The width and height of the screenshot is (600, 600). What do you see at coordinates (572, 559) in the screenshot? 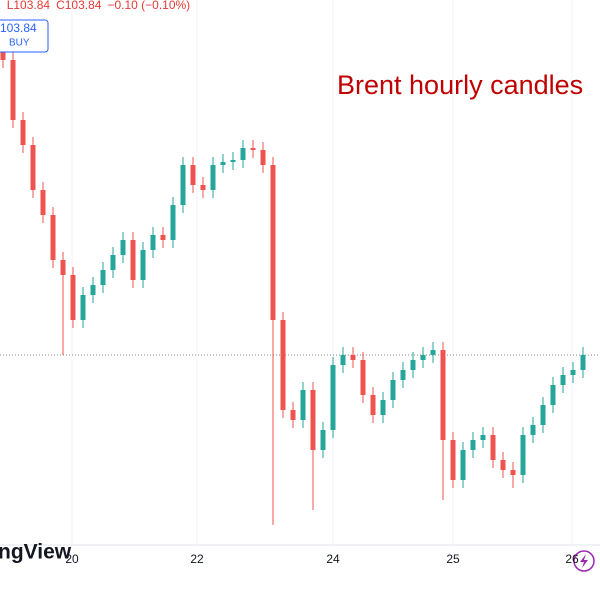
I see `x-tick-label: 26` at bounding box center [572, 559].